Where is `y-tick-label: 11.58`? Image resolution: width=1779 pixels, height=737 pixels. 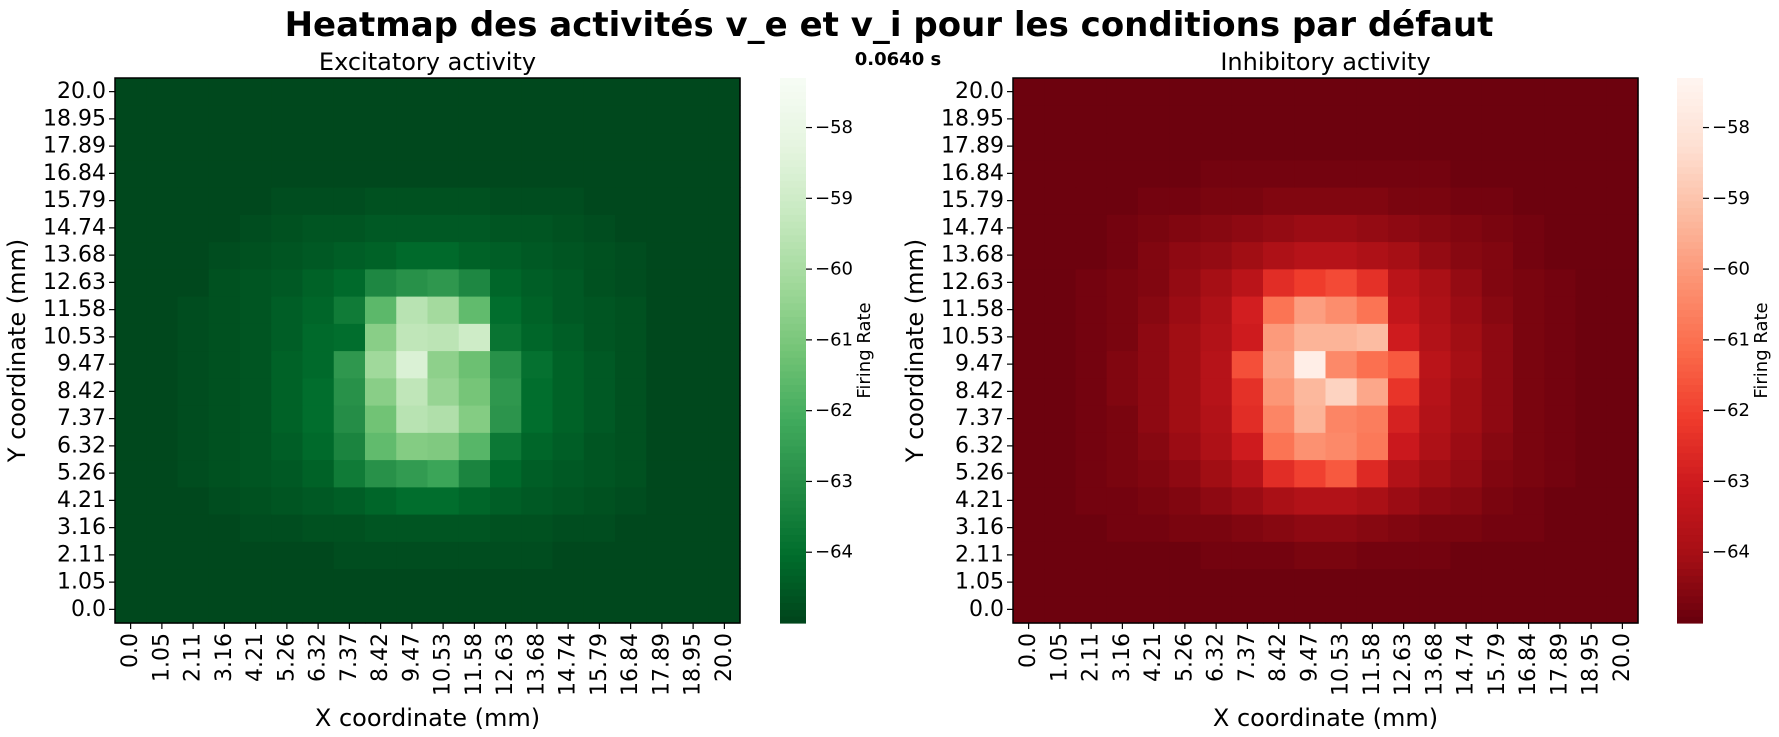 y-tick-label: 11.58 is located at coordinates (74, 309).